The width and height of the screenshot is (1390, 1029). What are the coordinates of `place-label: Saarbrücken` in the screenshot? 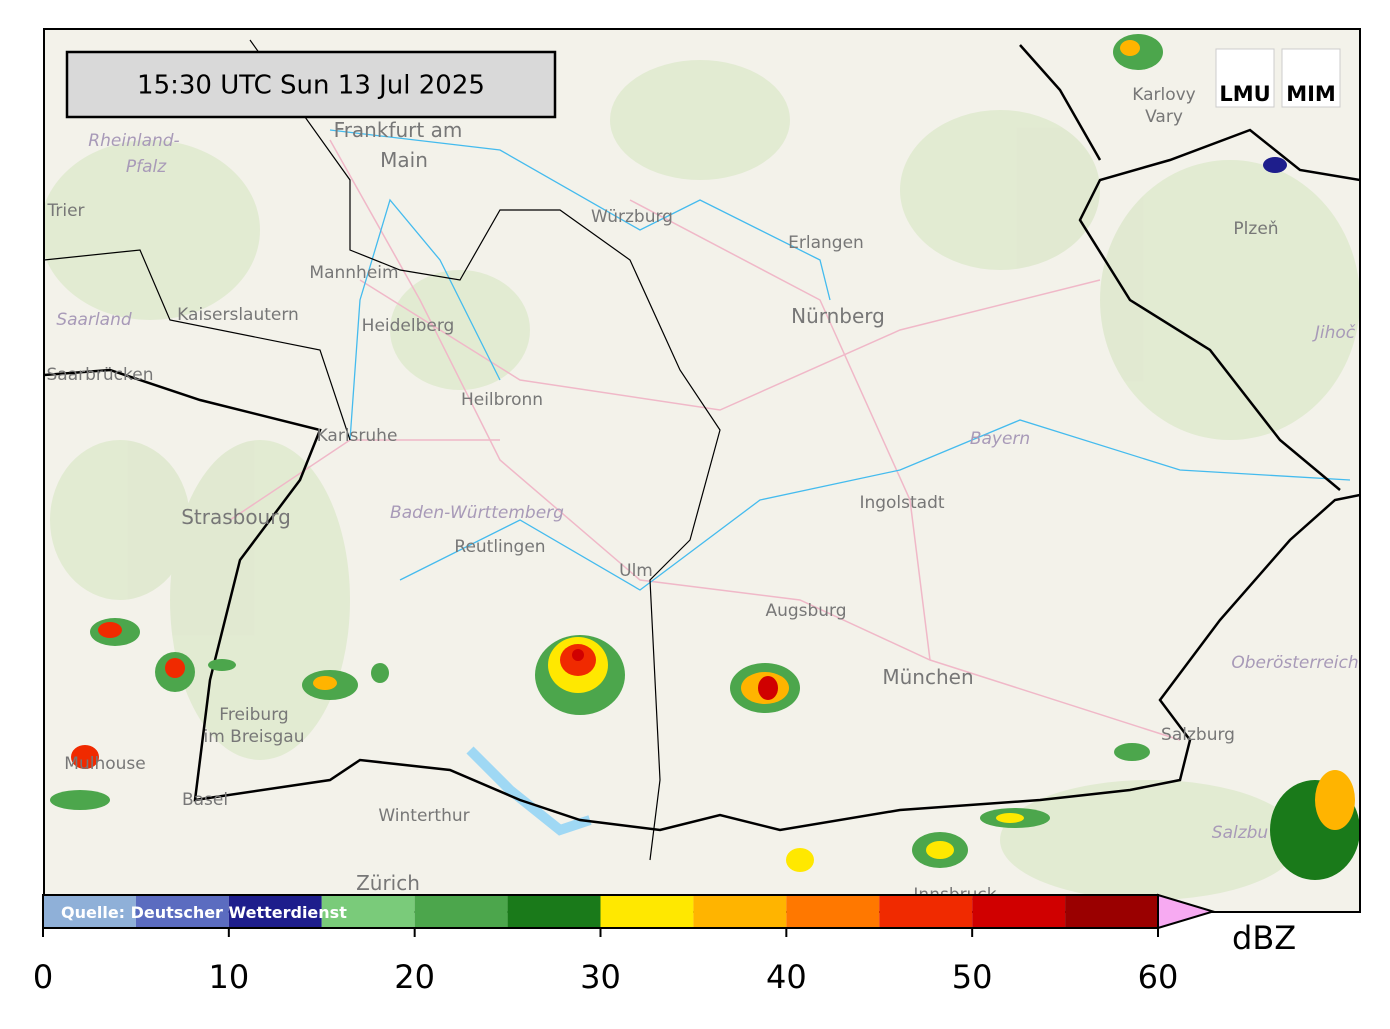 It's located at (100, 375).